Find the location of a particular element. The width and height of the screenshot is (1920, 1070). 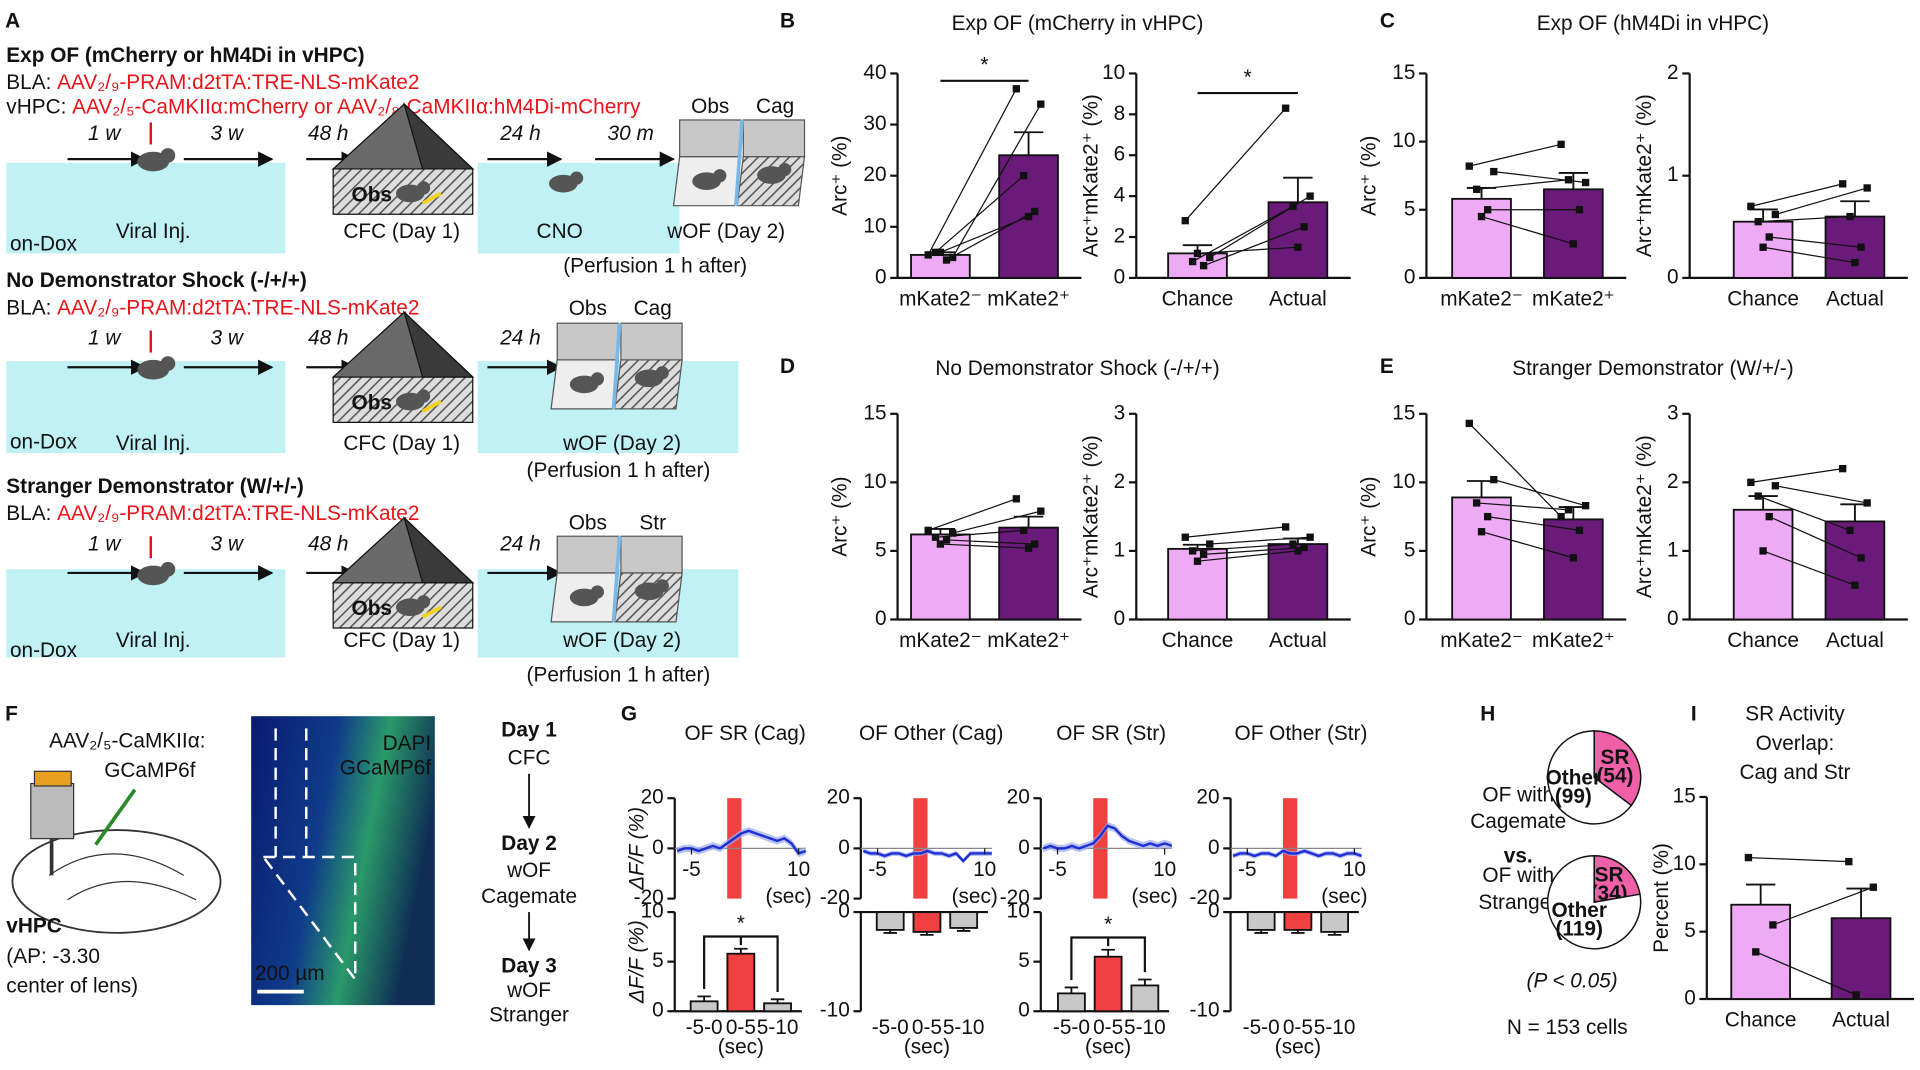

cfc-label: Obs is located at coordinates (372, 194).